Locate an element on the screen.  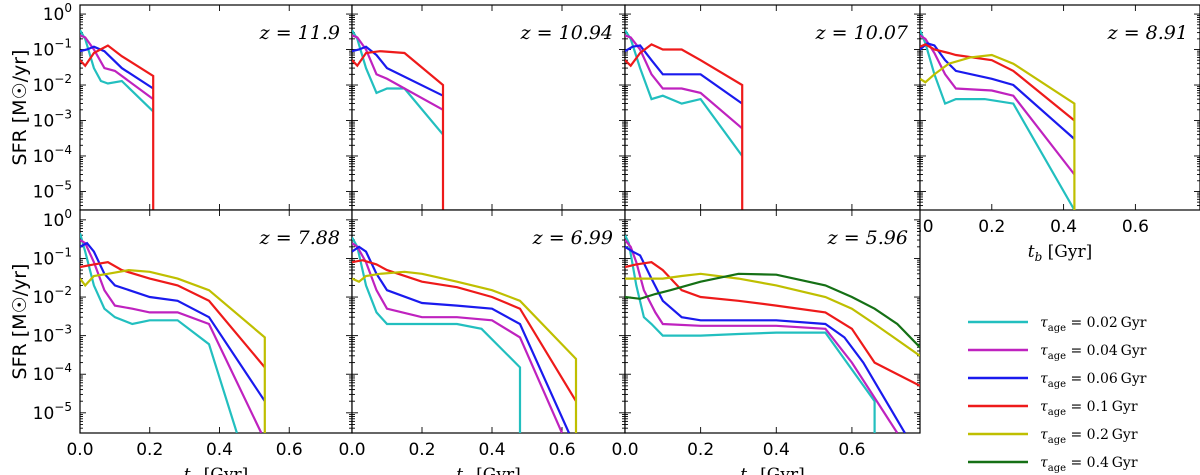
redshift-label: z = 7.88 is located at coordinates (299, 238).